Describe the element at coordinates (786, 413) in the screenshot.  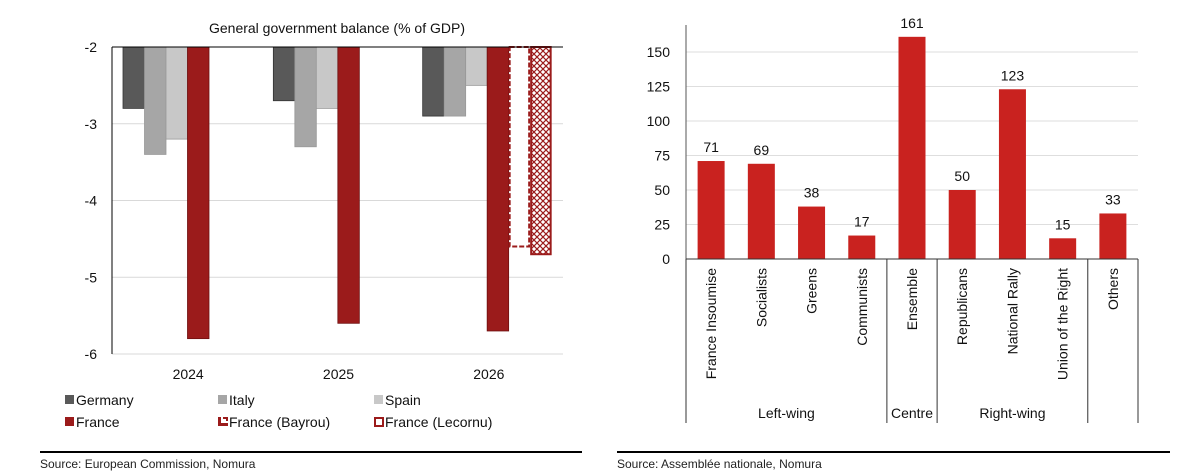
I see `group-label-left-wing: Left-wing` at that location.